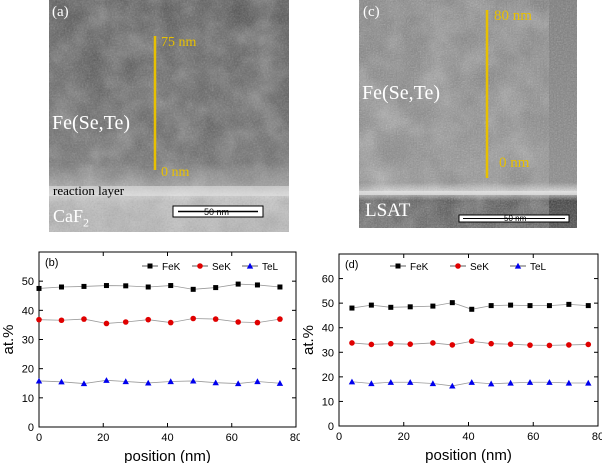 This screenshot has width=602, height=463. What do you see at coordinates (91, 123) in the screenshot?
I see `material-label-a: Fe(Se,Te)` at bounding box center [91, 123].